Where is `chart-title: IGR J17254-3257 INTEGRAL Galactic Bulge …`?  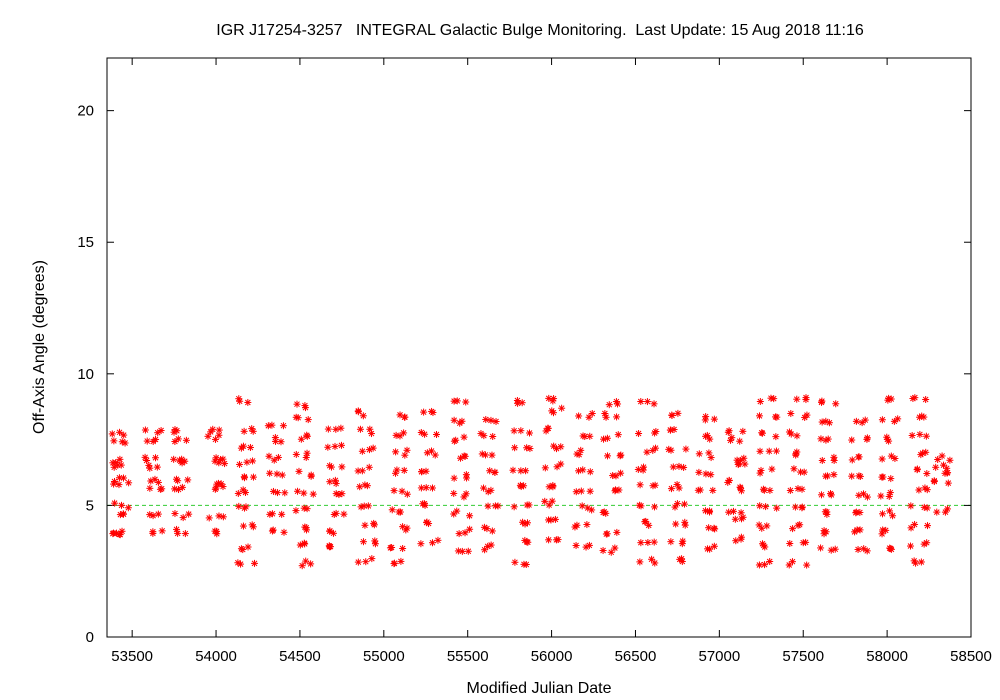
chart-title: IGR J17254-3257 INTEGRAL Galactic Bulge … is located at coordinates (540, 30).